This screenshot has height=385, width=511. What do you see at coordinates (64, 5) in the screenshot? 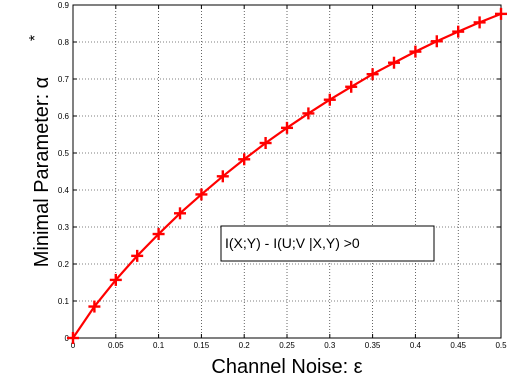
I see `y-tick-label: 0.9` at bounding box center [64, 5].